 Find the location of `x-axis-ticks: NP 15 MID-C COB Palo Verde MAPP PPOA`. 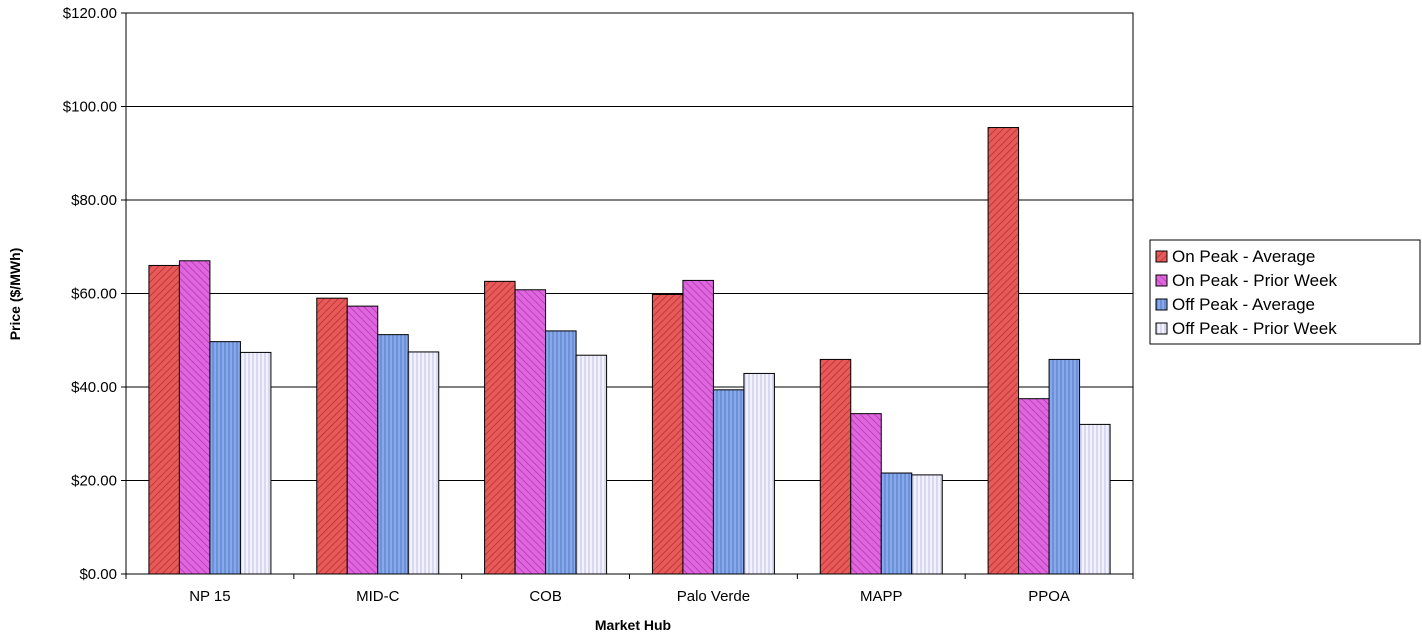

x-axis-ticks: NP 15 MID-C COB Palo Verde MAPP PPOA is located at coordinates (629, 589).